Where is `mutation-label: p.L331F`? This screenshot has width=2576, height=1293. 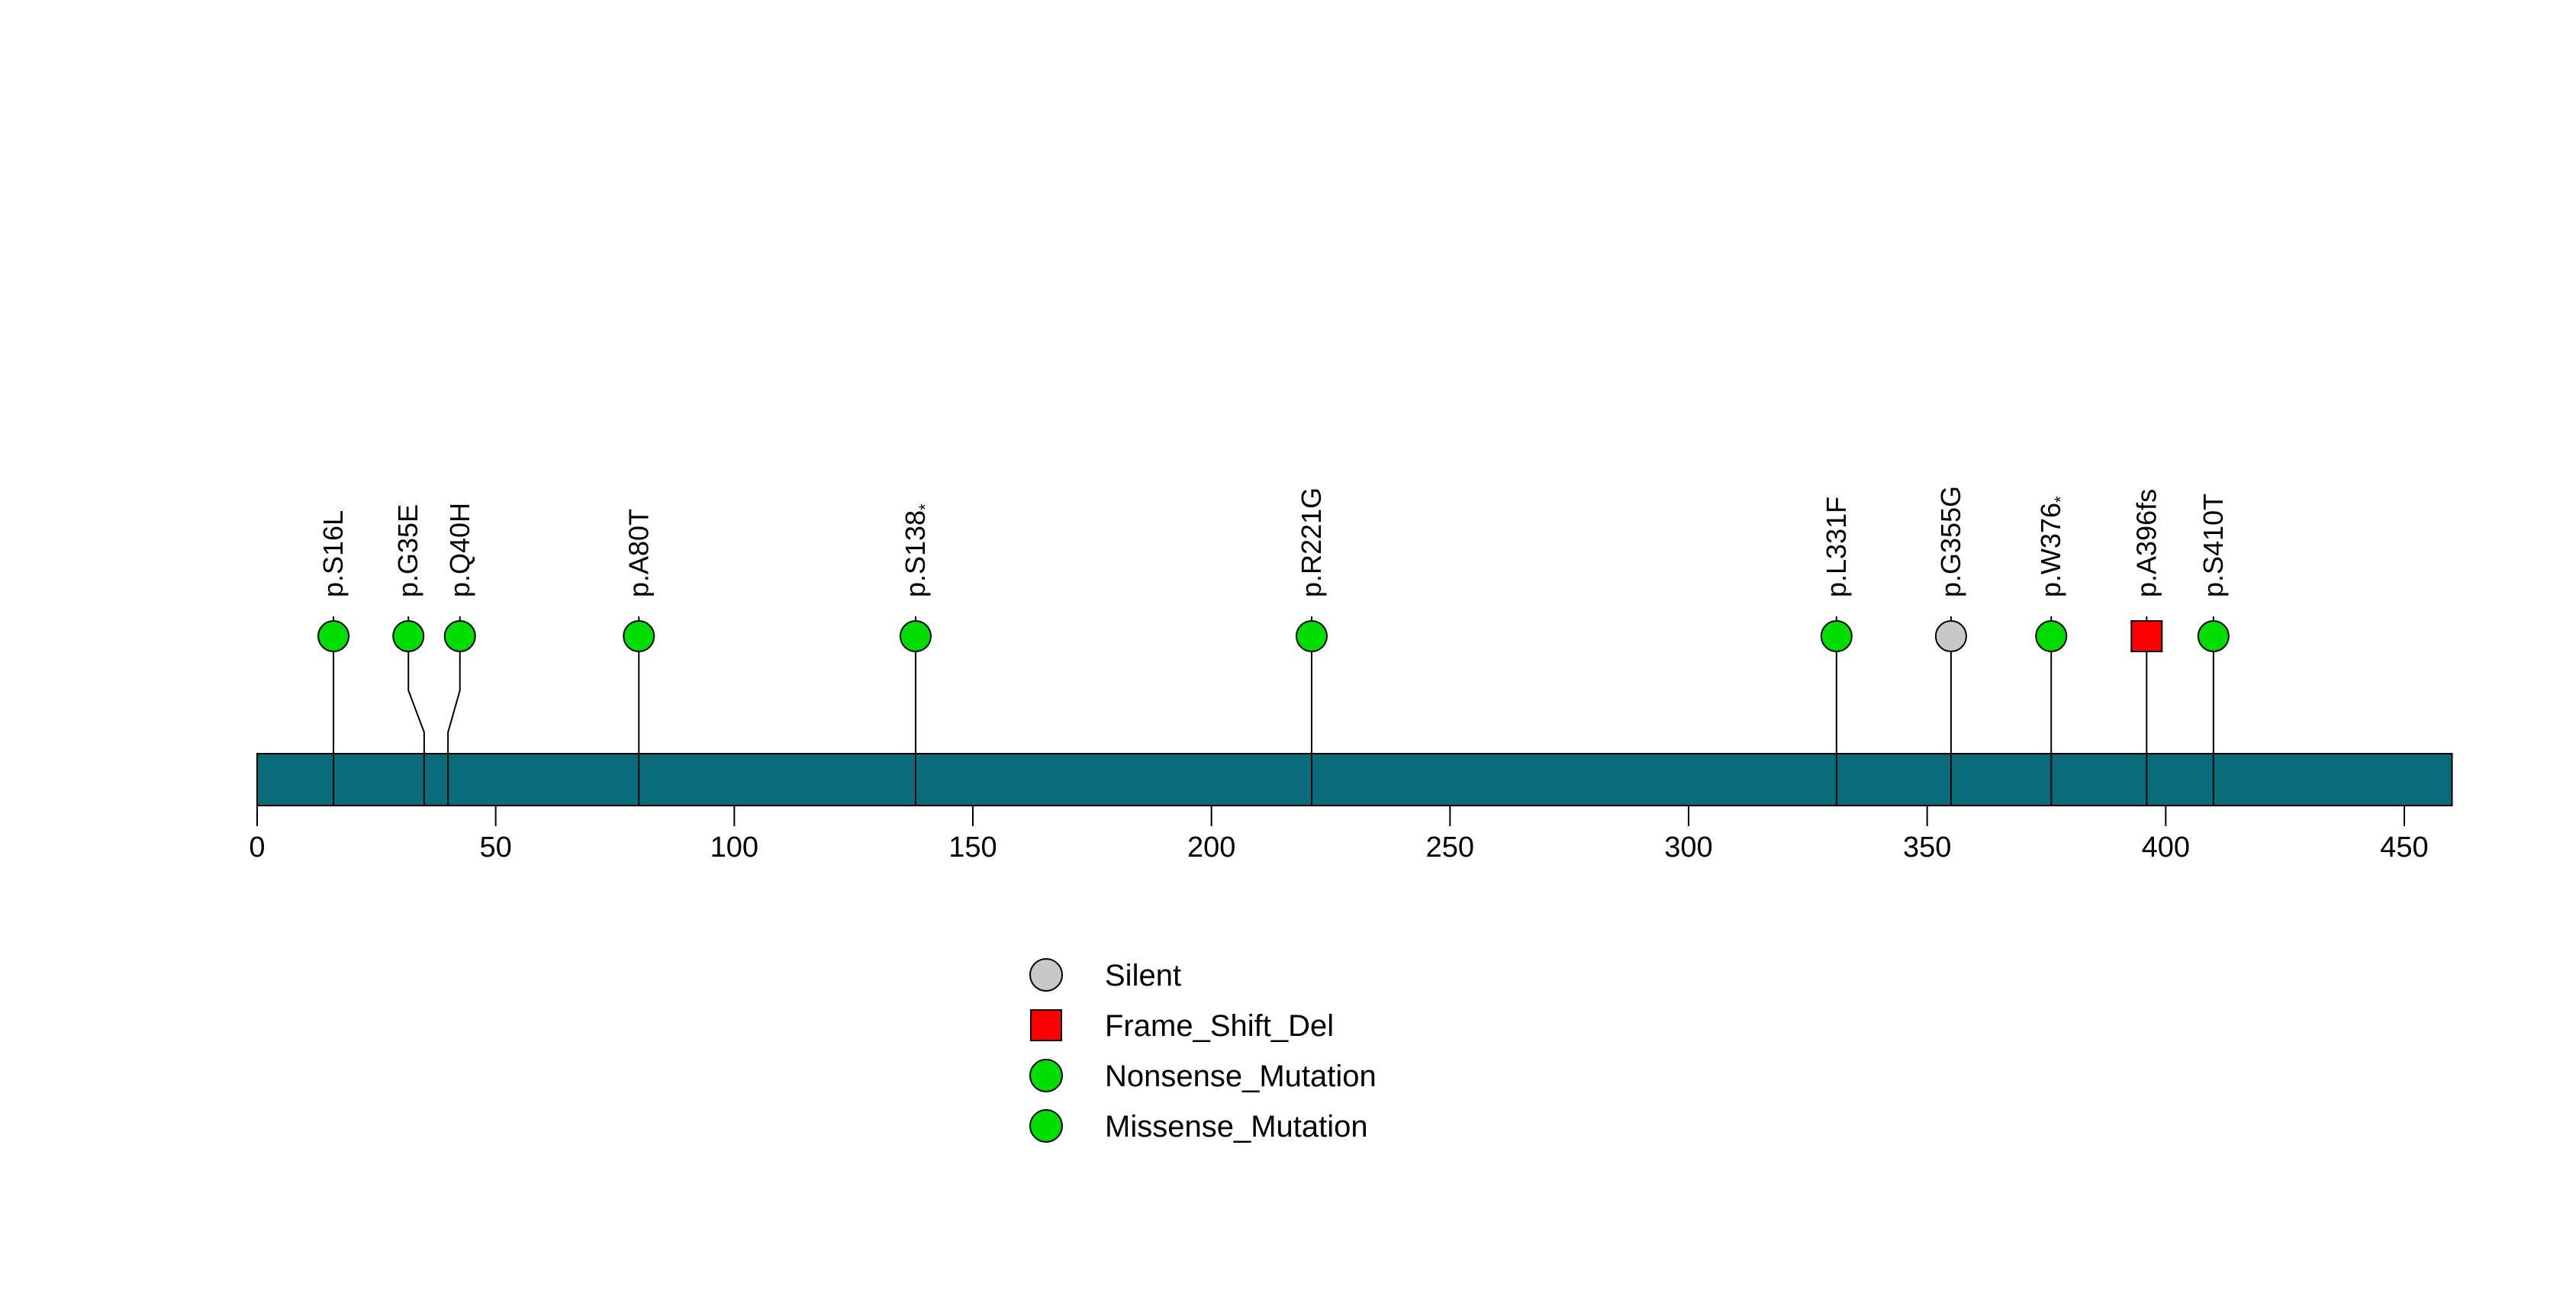 mutation-label: p.L331F is located at coordinates (1836, 547).